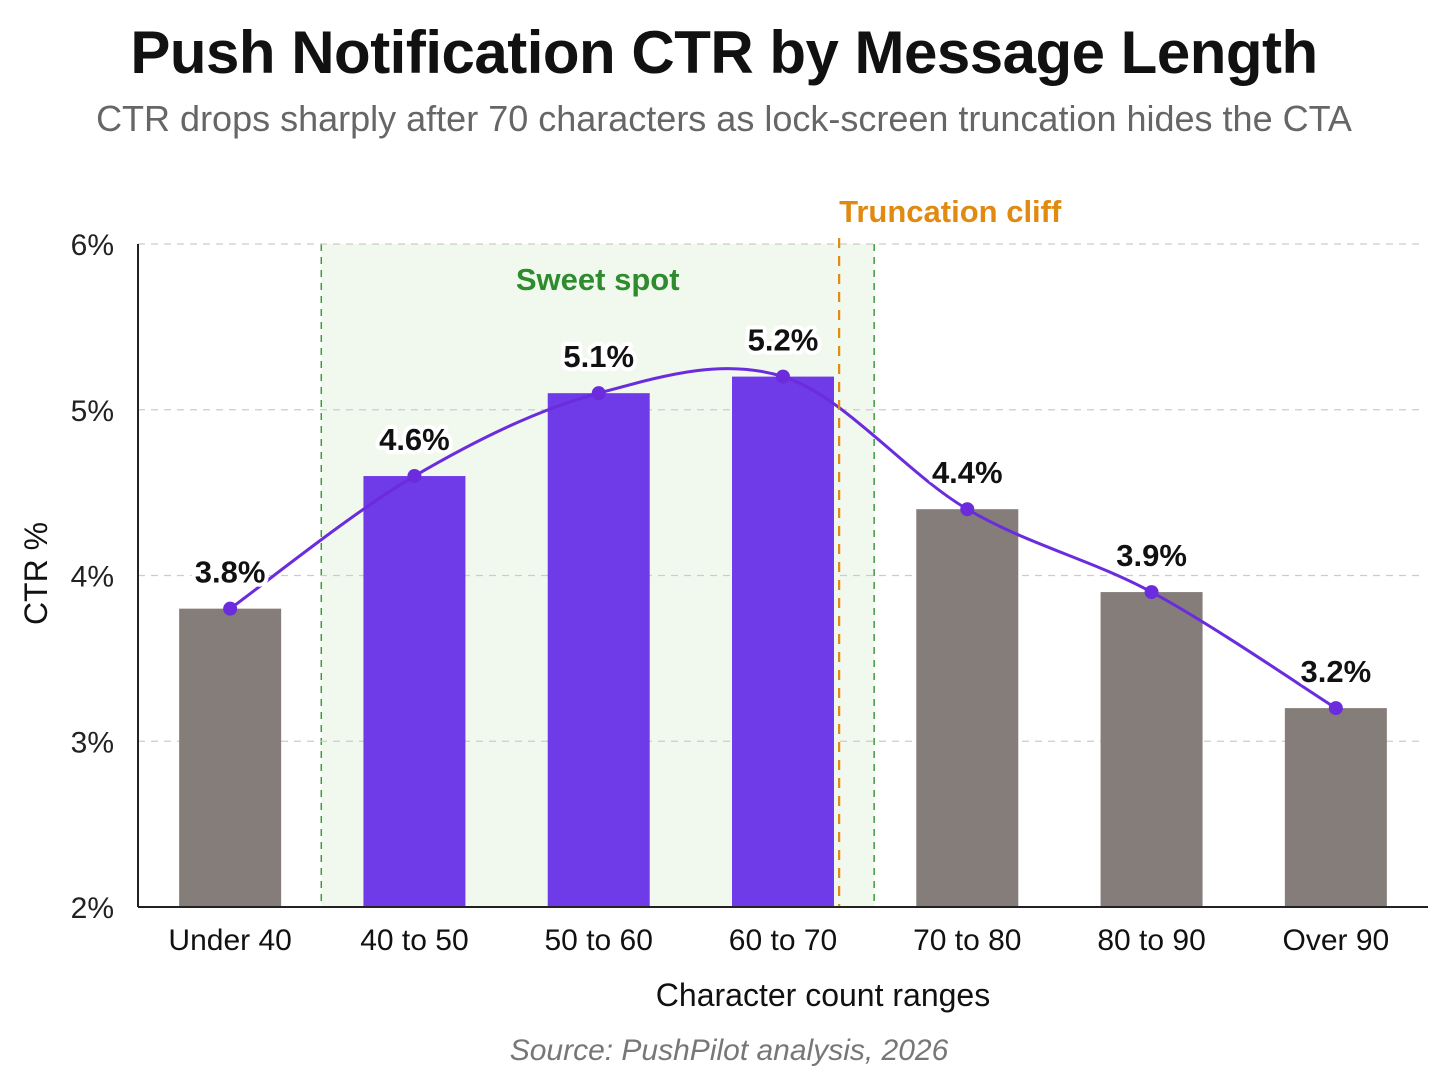 Image resolution: width=1448 pixels, height=1086 pixels. I want to click on y-tick-label: 3%, so click(92, 742).